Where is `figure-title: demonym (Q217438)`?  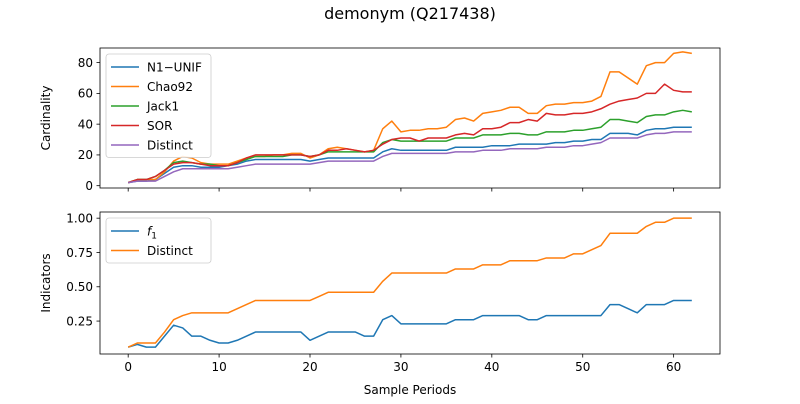 figure-title: demonym (Q217438) is located at coordinates (410, 13).